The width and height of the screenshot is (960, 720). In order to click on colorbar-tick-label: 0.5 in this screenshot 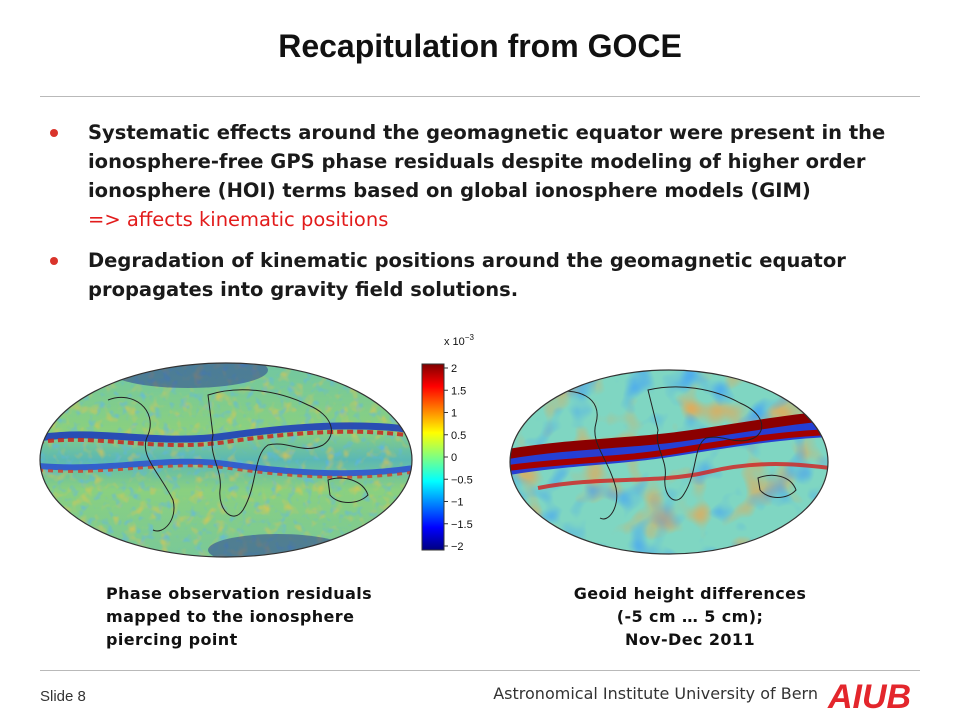, I will do `click(458, 436)`.